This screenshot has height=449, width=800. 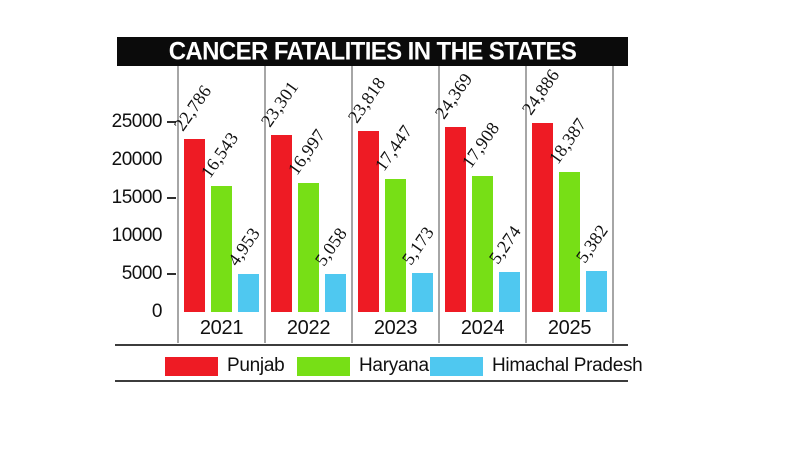 I want to click on year-group-2024: 24,369 17,908 5,274 2024, so click(x=478, y=204).